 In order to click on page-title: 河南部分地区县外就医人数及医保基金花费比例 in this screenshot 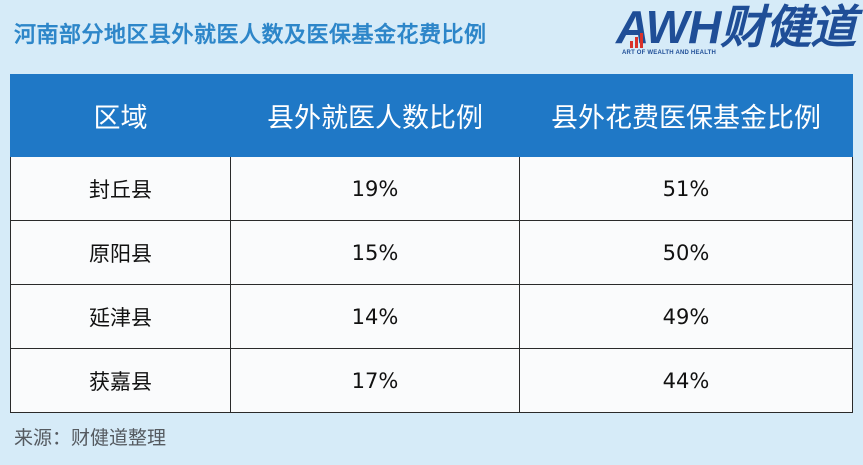, I will do `click(250, 35)`.